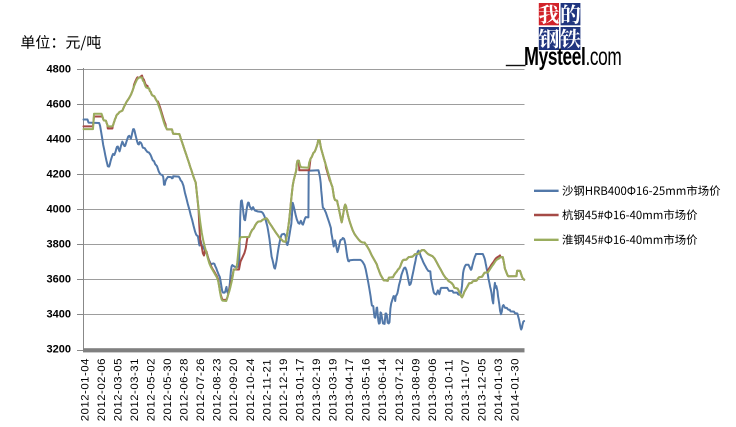 This screenshot has height=427, width=736. What do you see at coordinates (317, 389) in the screenshot?
I see `svg-text: 2013-02-19` at bounding box center [317, 389].